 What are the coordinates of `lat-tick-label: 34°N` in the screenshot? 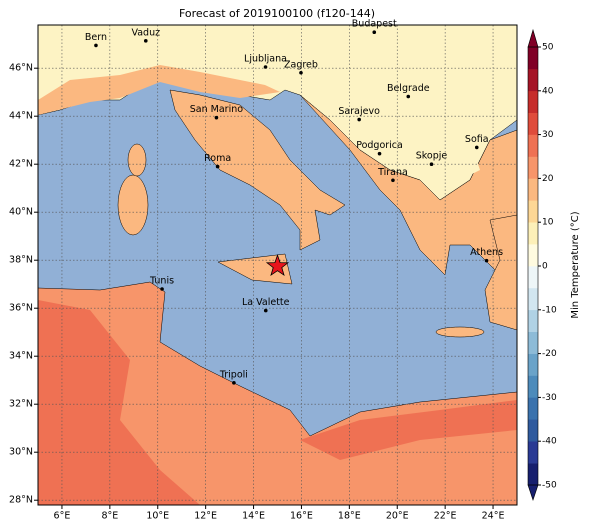 It's located at (21, 356).